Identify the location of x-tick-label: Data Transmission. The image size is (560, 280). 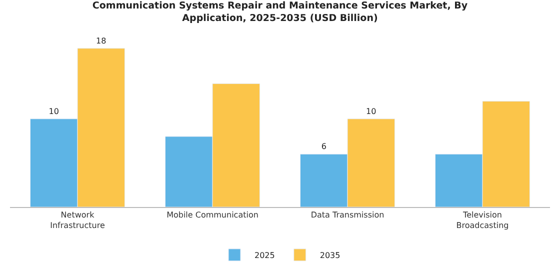
(347, 215).